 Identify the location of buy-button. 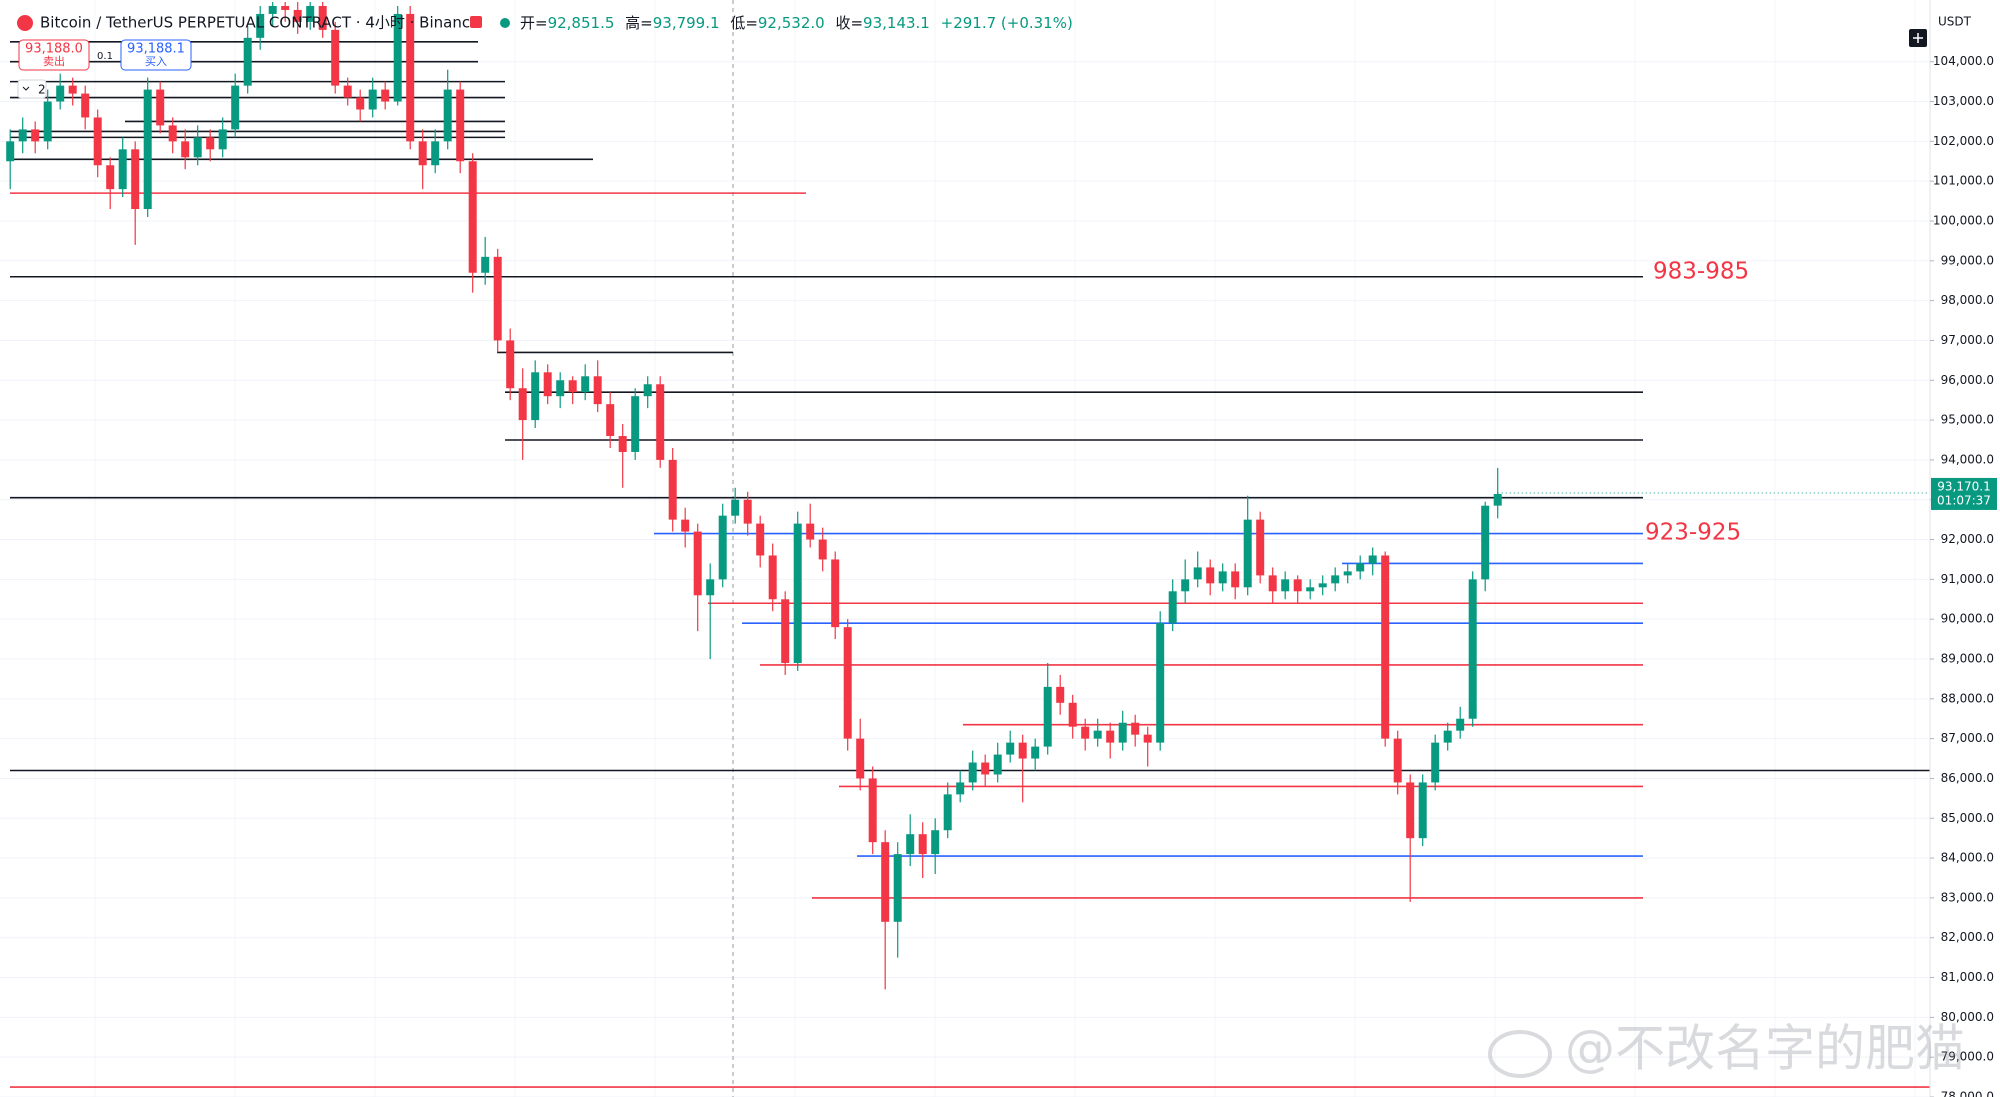
(156, 55).